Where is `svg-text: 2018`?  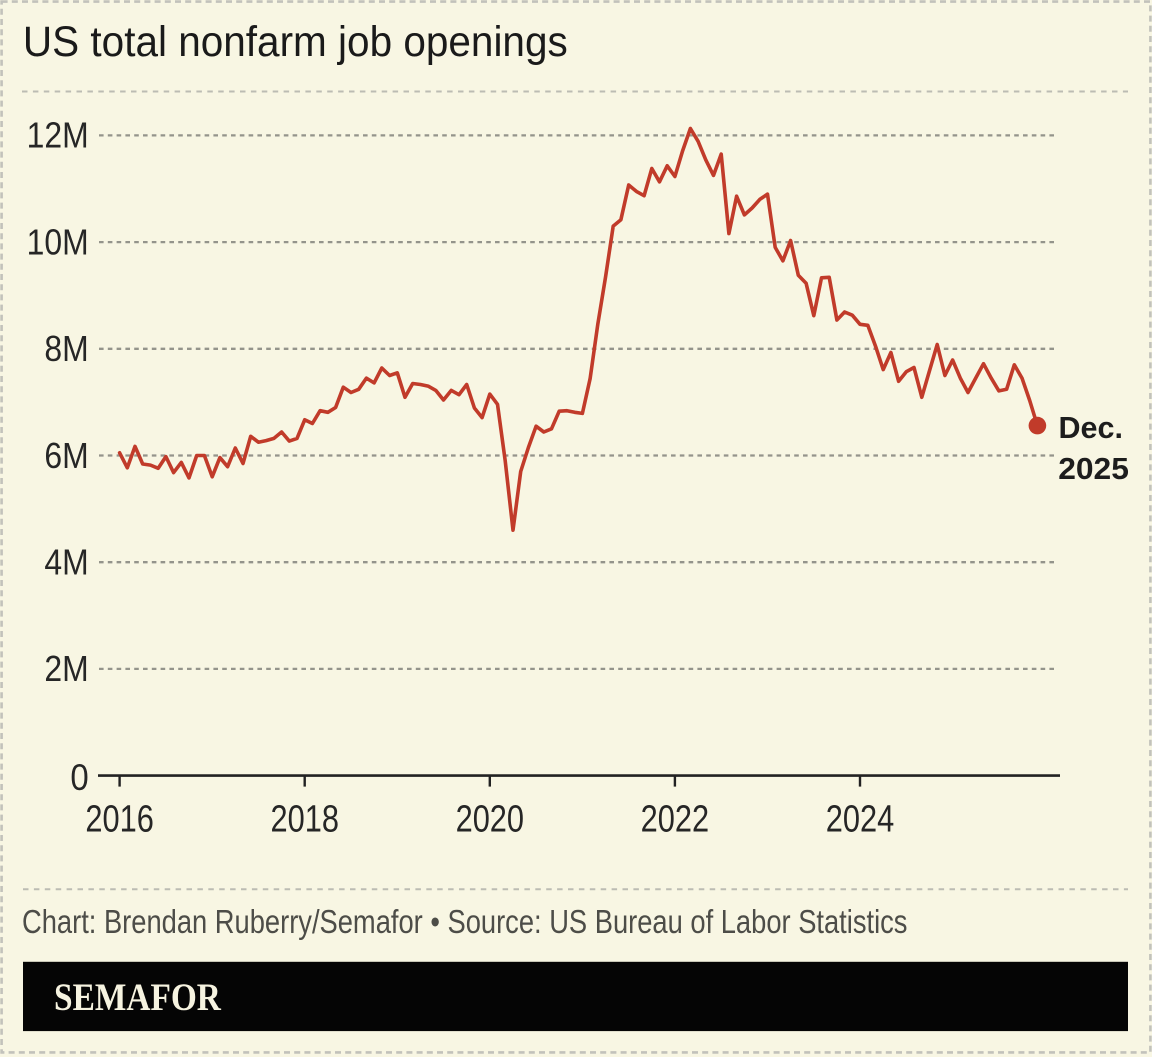 svg-text: 2018 is located at coordinates (304, 820).